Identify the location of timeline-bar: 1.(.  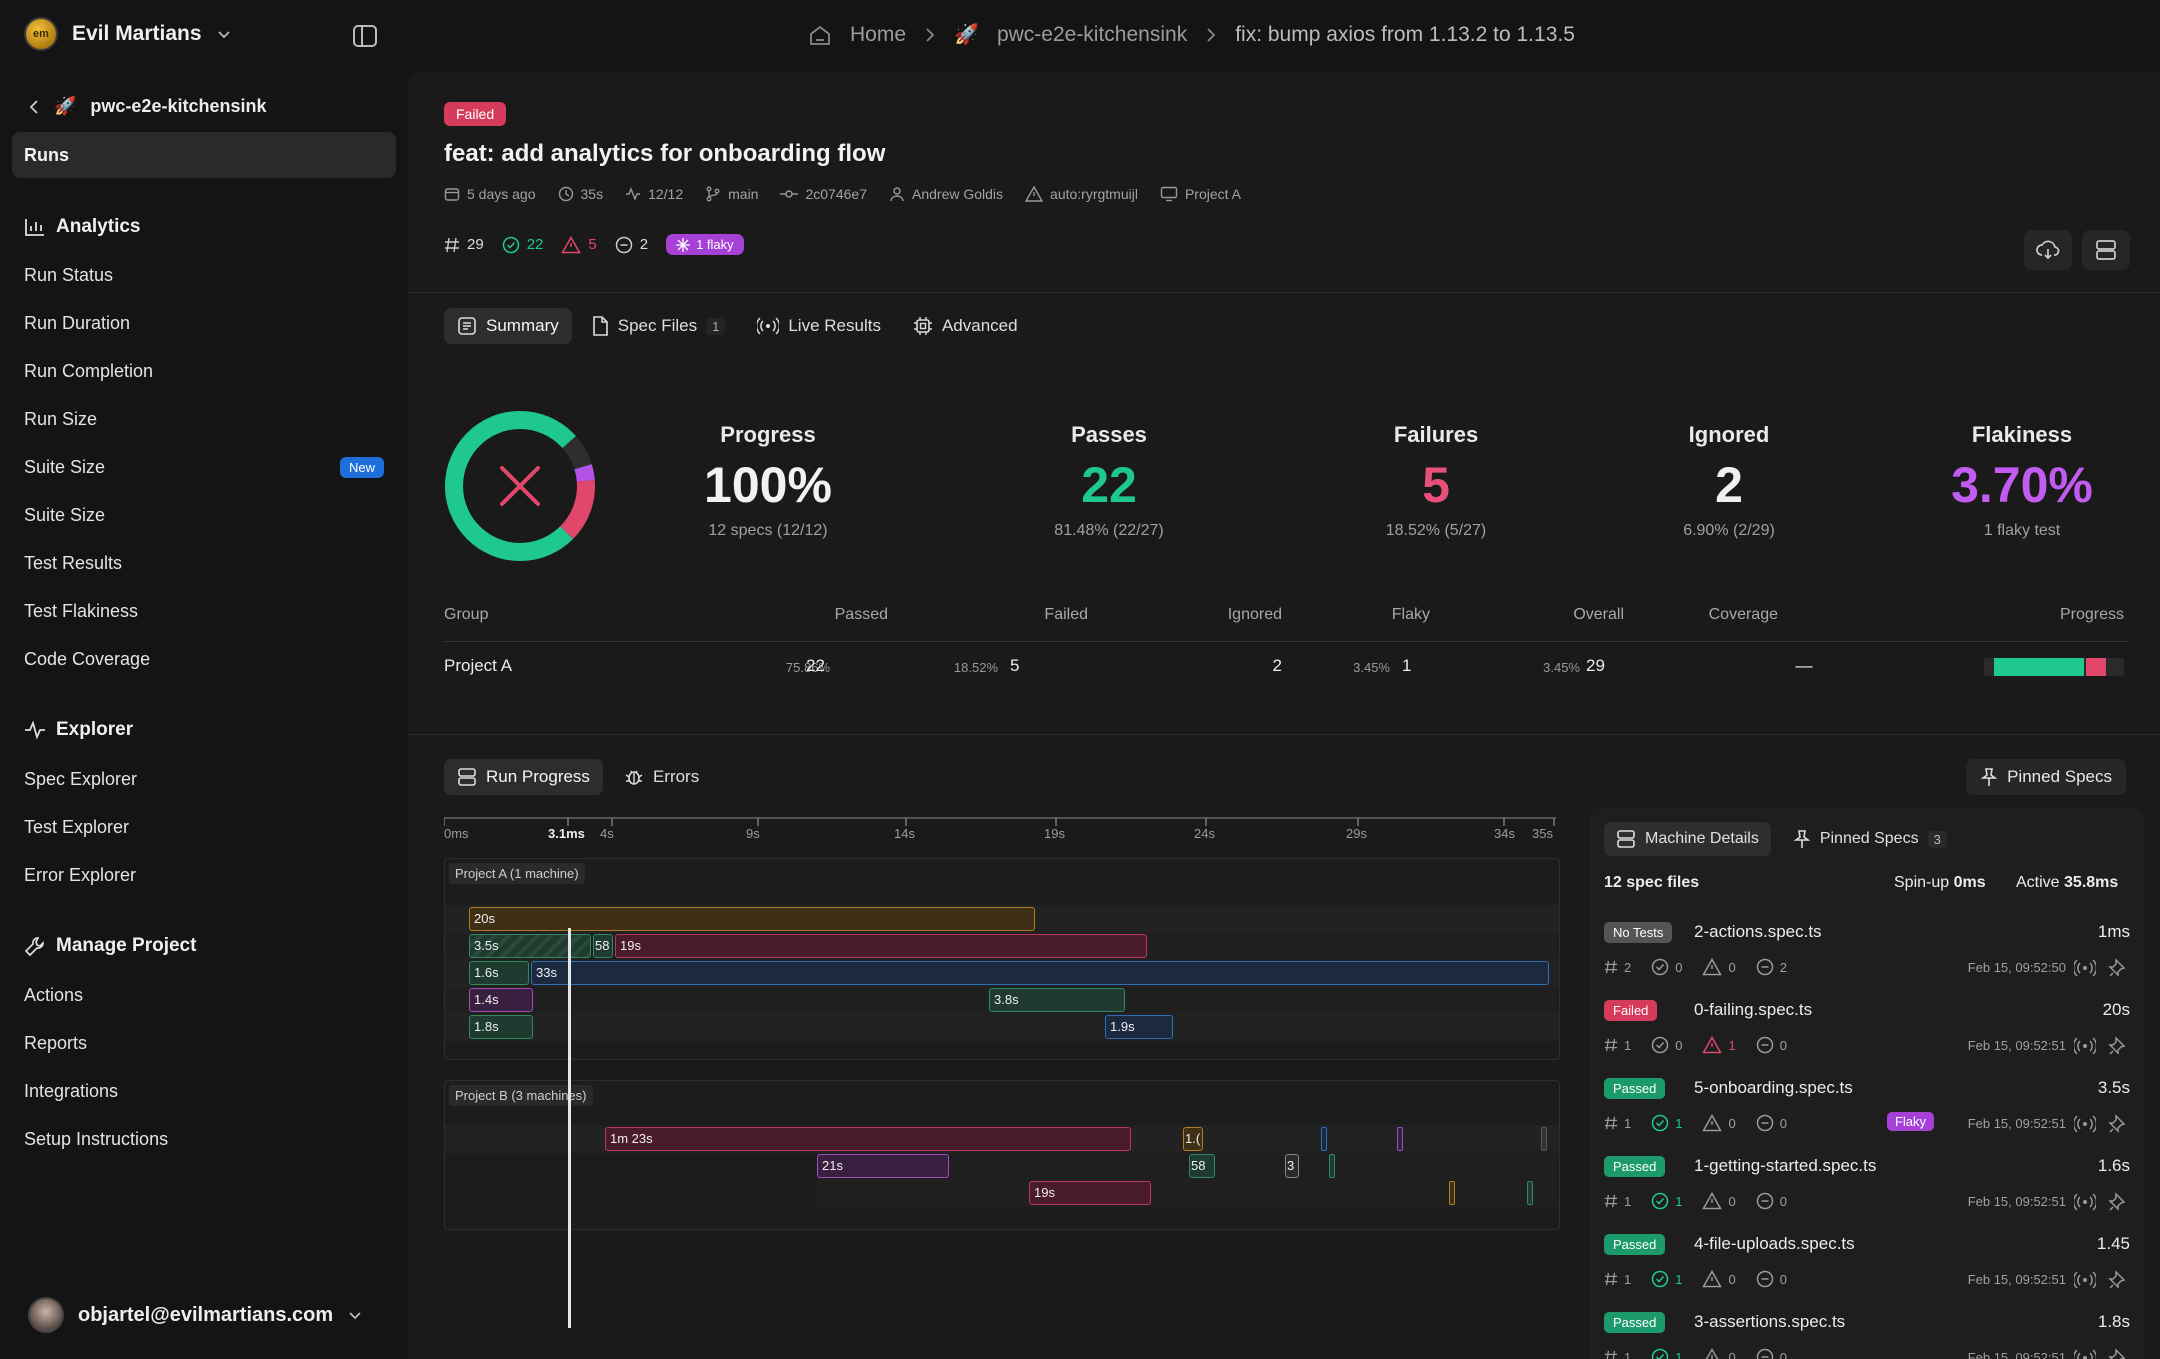
(1193, 1139).